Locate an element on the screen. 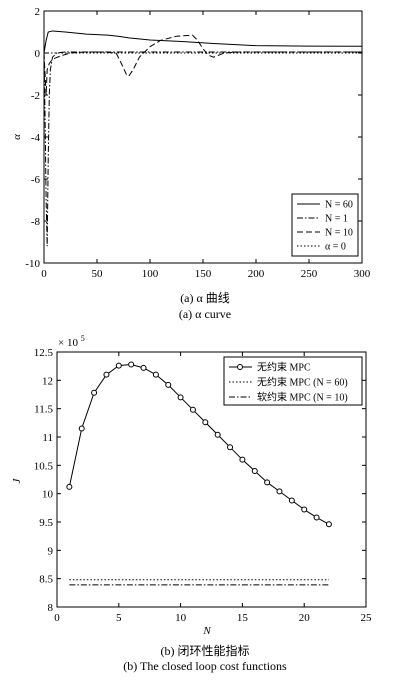 The image size is (410, 684). y-tick-label: -6 is located at coordinates (36, 180).